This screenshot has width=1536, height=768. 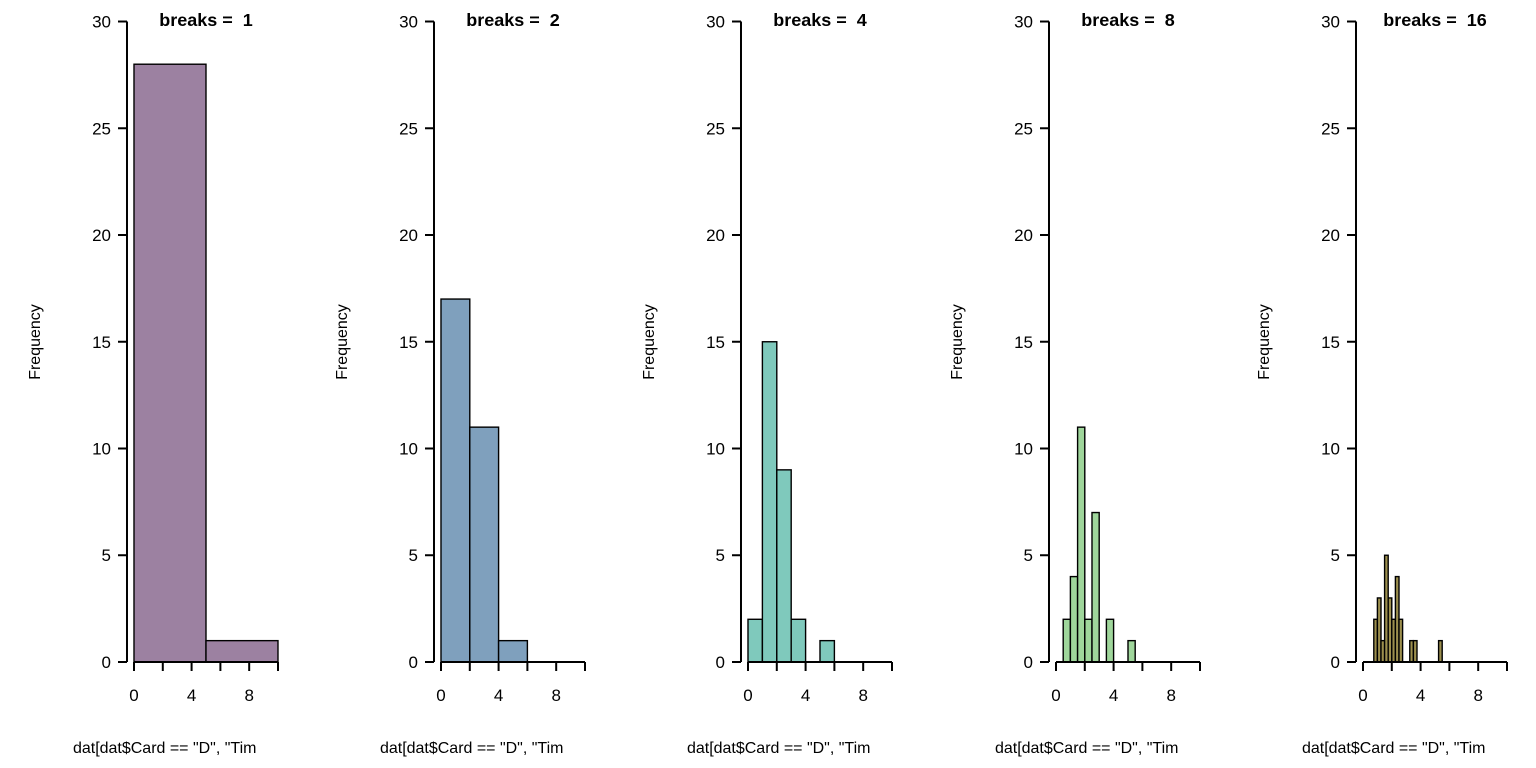 What do you see at coordinates (821, 20) in the screenshot?
I see `panel-title: breaks = 4` at bounding box center [821, 20].